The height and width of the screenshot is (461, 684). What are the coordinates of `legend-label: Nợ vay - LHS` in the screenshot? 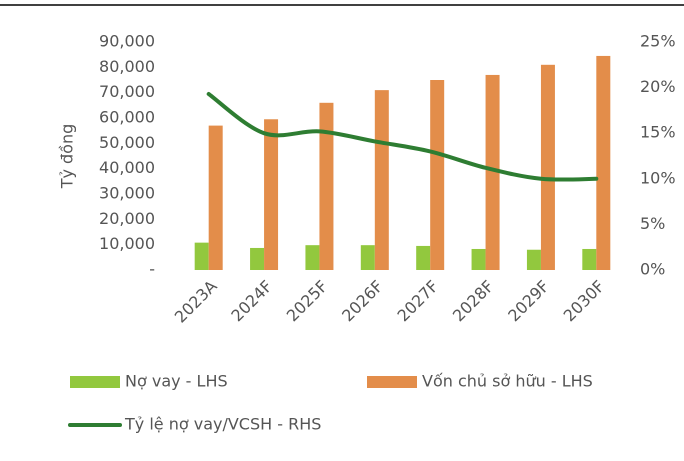 It's located at (176, 381).